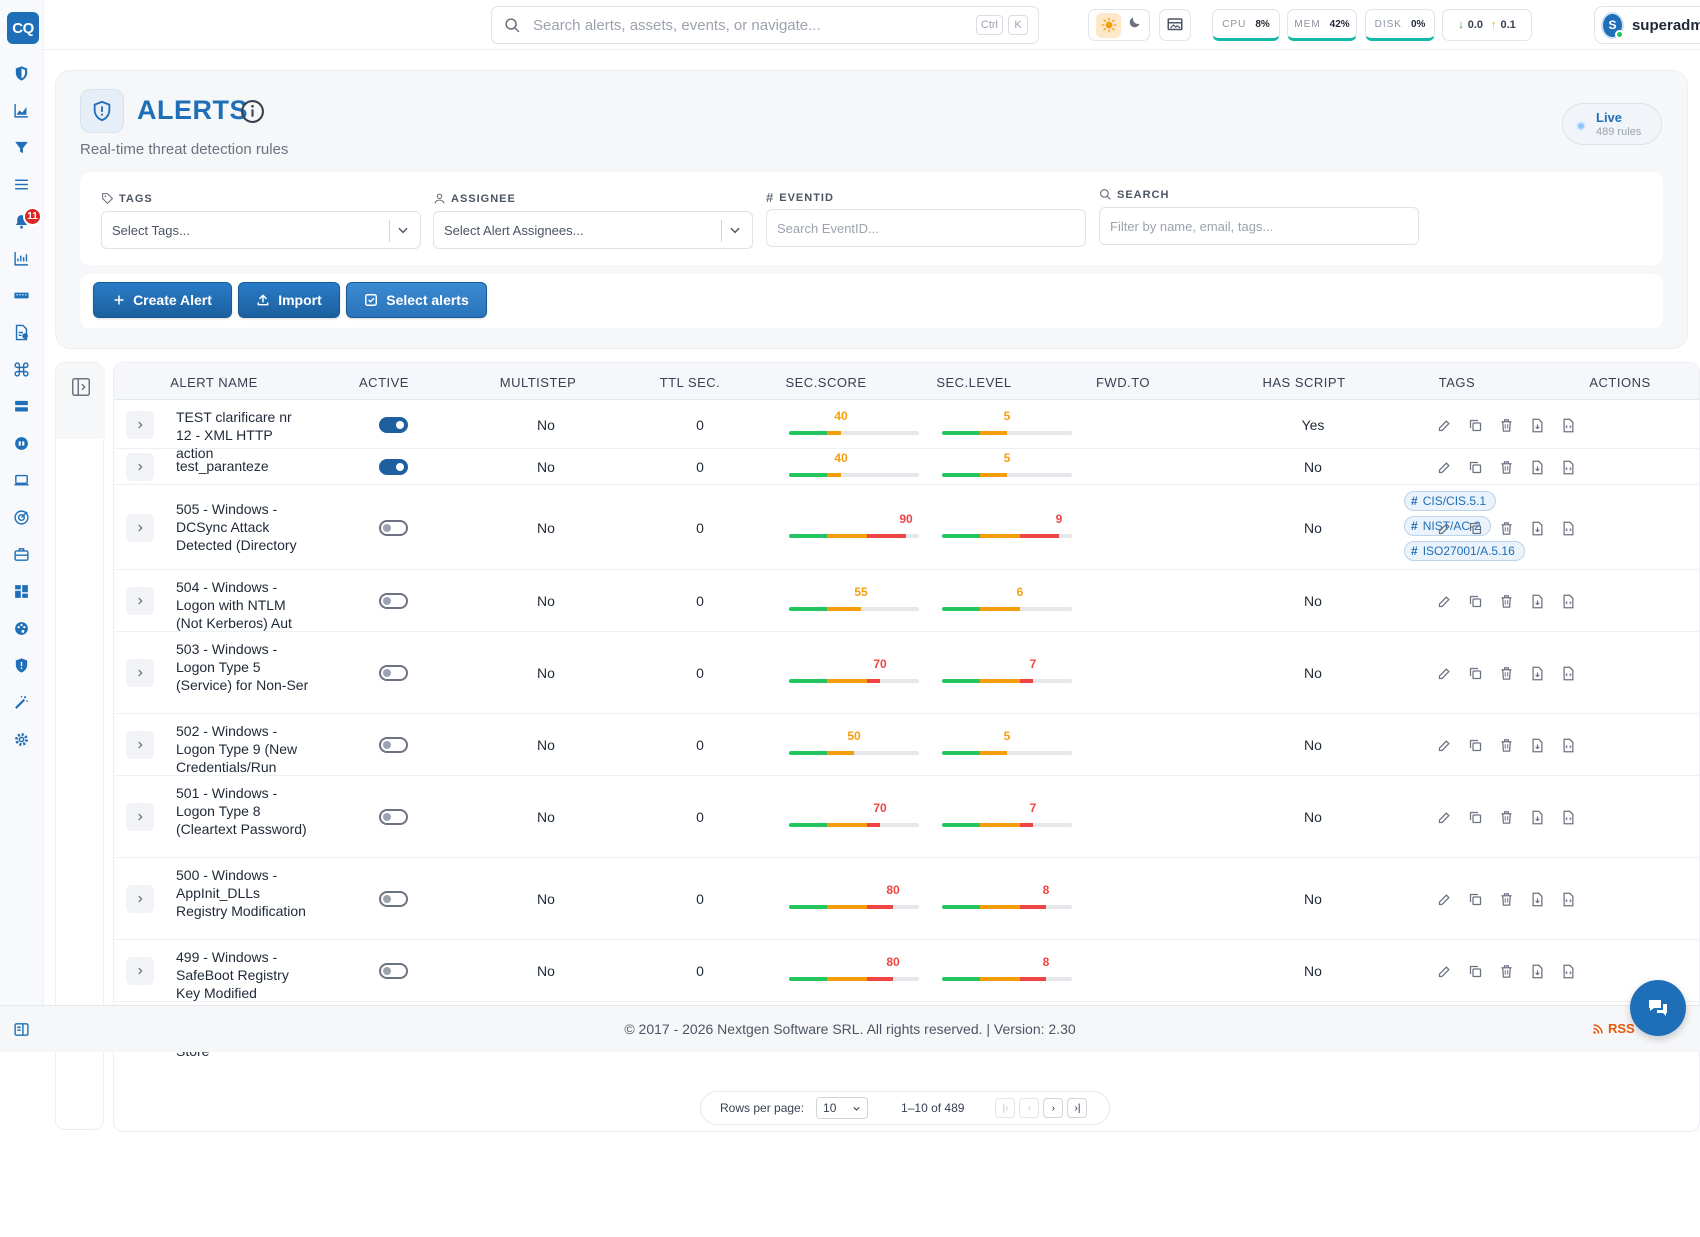  I want to click on chart-line-icon, so click(21, 258).